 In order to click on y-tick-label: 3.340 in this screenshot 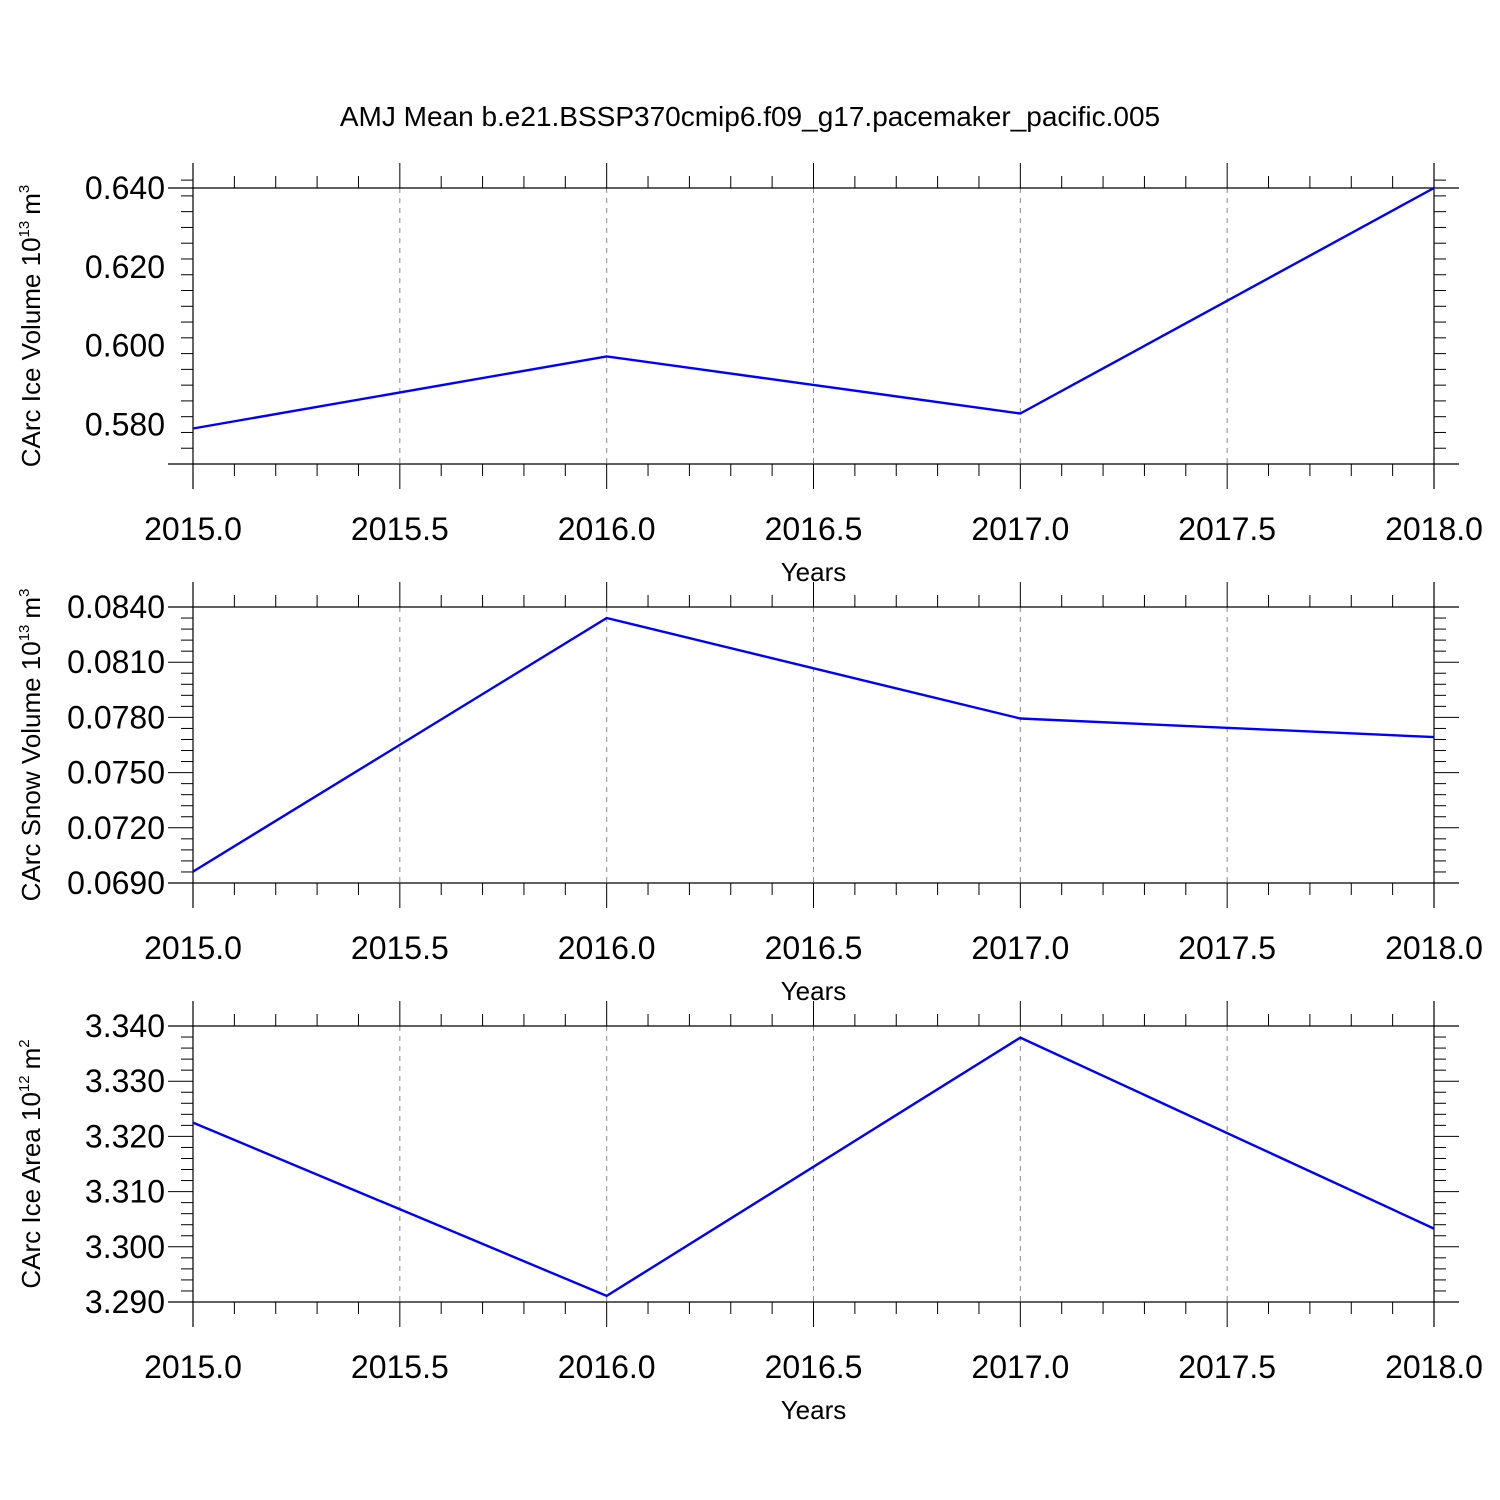, I will do `click(125, 1026)`.